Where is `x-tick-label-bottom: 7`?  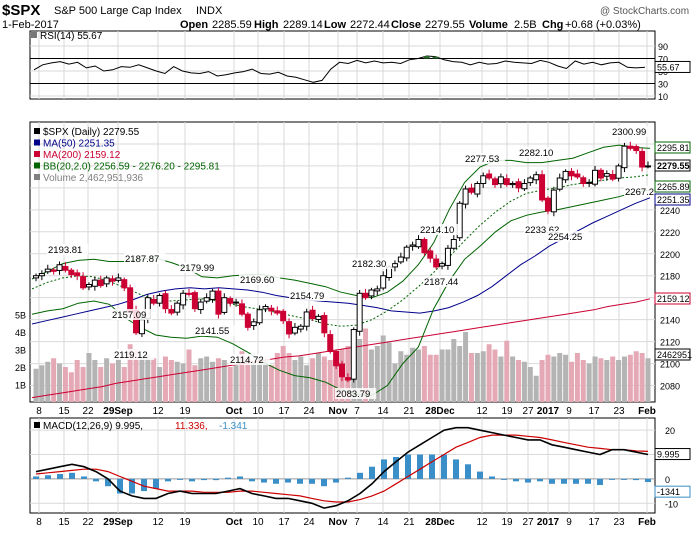
x-tick-label-bottom: 7 is located at coordinates (357, 522).